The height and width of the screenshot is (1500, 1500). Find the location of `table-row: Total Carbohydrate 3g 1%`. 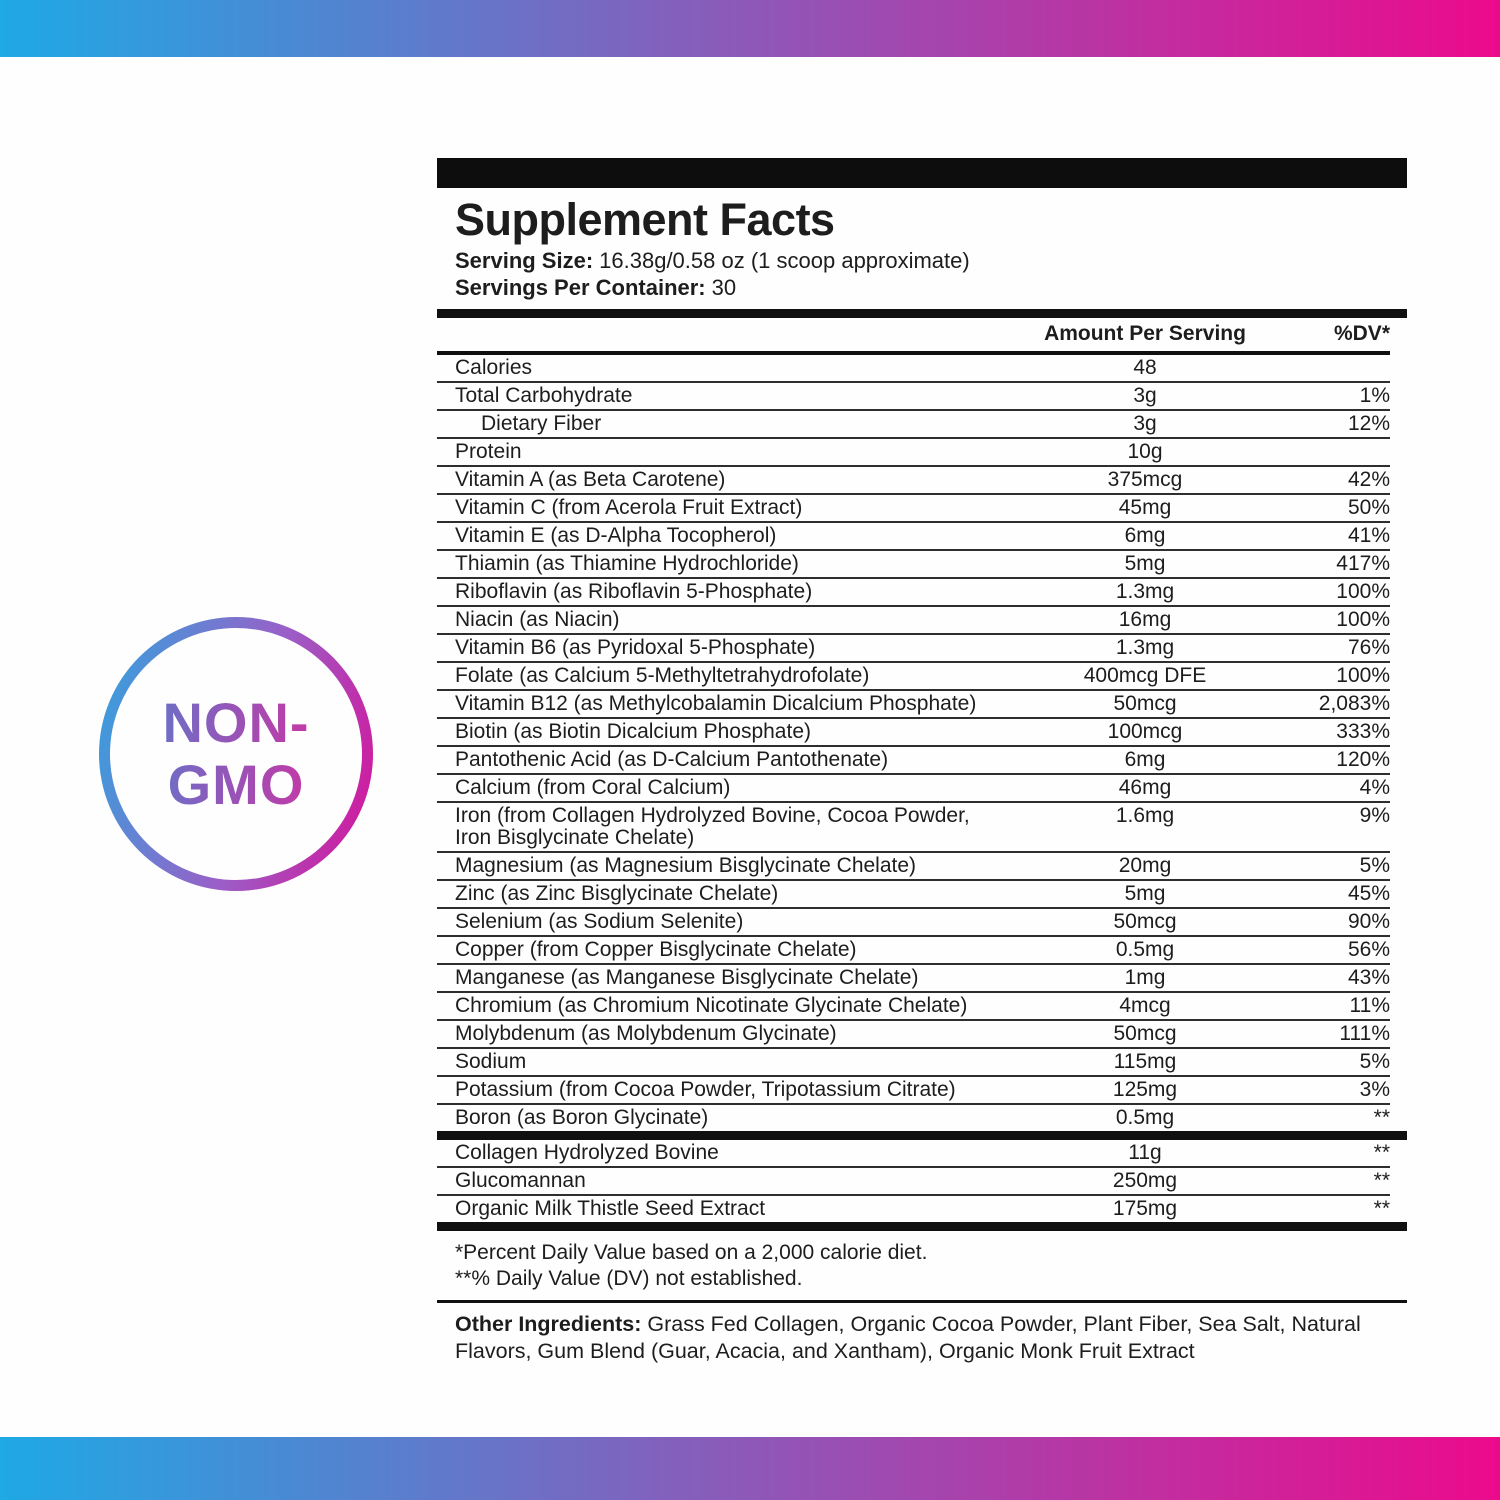

table-row: Total Carbohydrate 3g 1% is located at coordinates (913, 397).